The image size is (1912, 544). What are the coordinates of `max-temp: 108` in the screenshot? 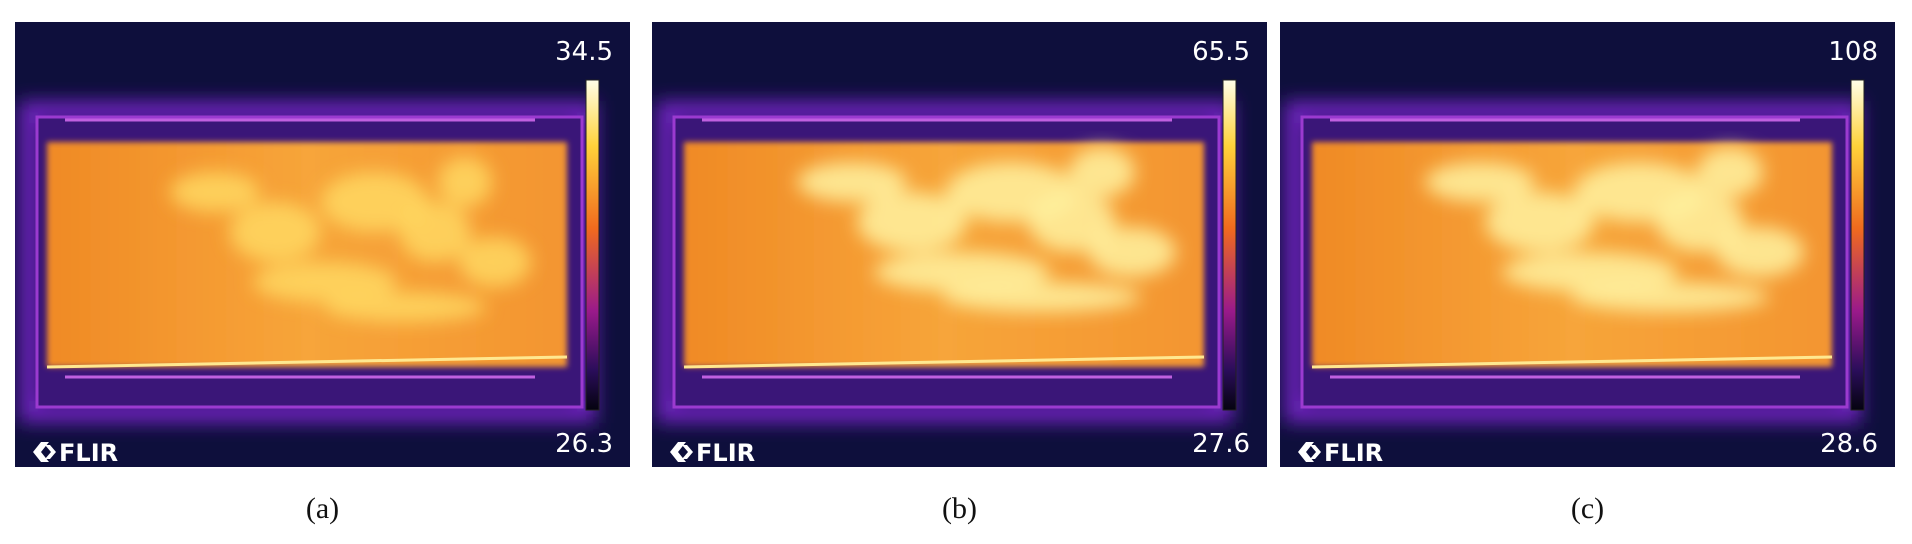 It's located at (1853, 52).